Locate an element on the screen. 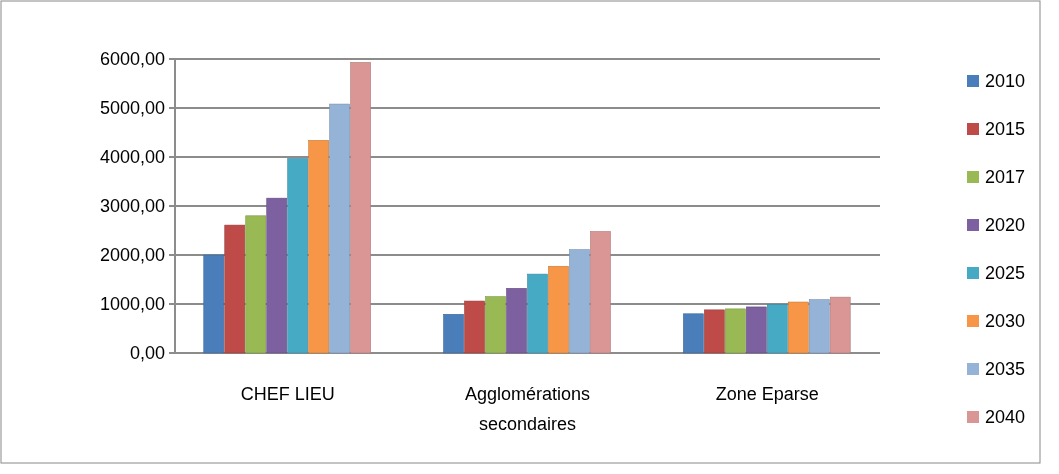 The height and width of the screenshot is (474, 1059). y-tick-label: 1000,00 is located at coordinates (132, 304).